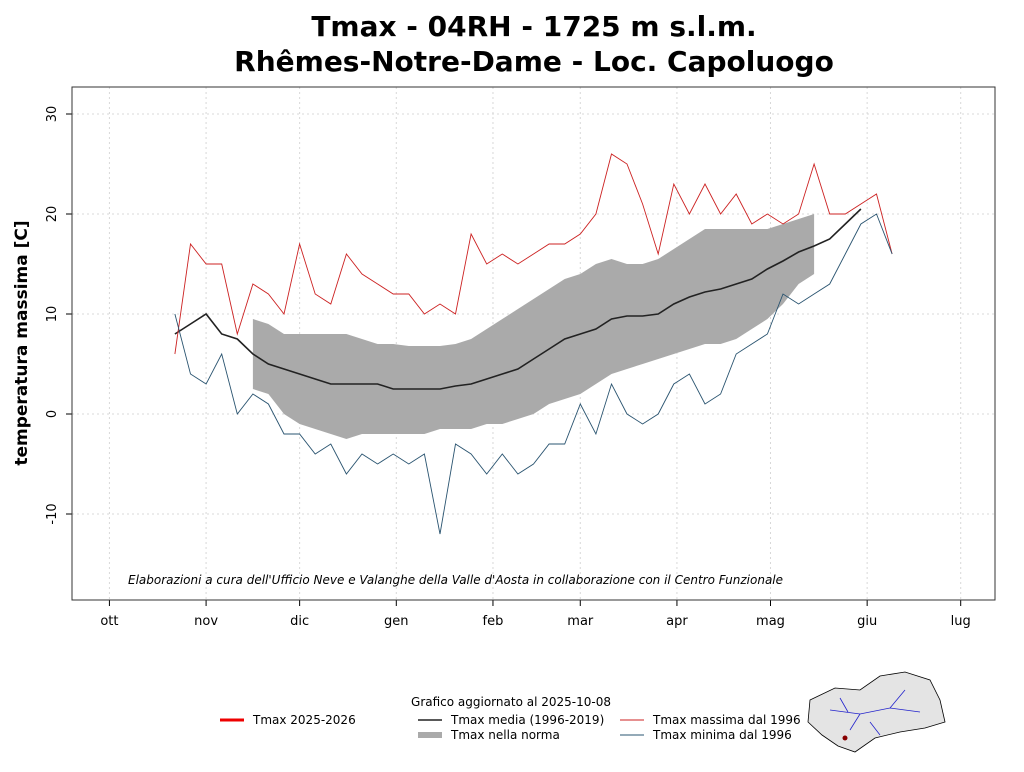  I want to click on update-note: Grafico aggiornato al 2025-10-08, so click(511, 702).